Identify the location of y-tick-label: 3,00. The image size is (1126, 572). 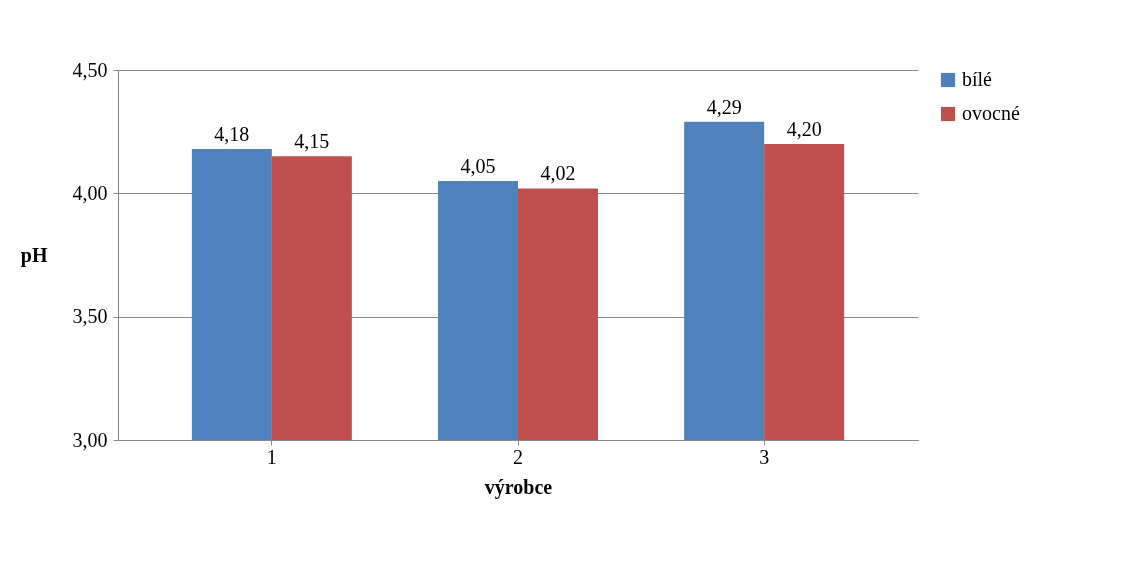
(90, 439).